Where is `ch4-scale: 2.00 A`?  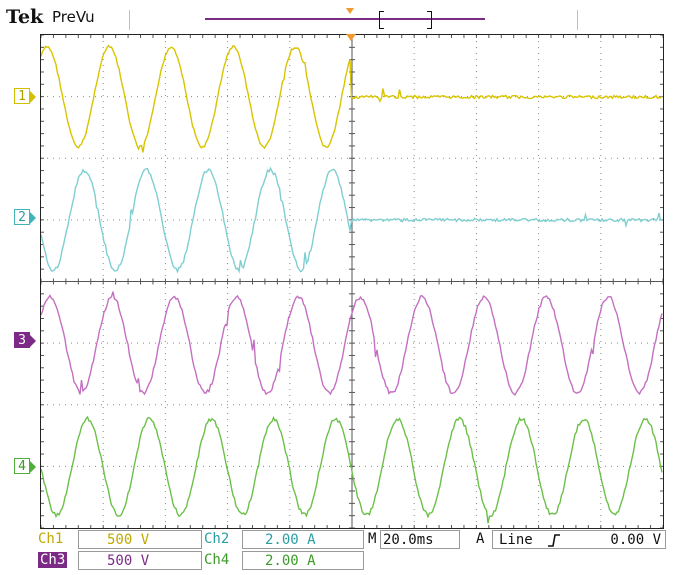
ch4-scale: 2.00 A is located at coordinates (303, 560).